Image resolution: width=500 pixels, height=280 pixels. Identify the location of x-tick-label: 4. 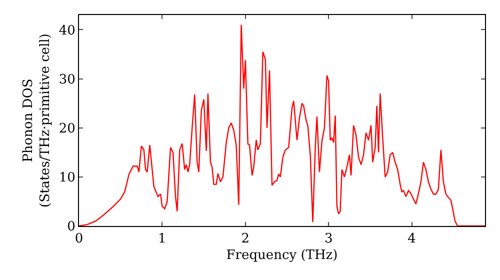
(412, 239).